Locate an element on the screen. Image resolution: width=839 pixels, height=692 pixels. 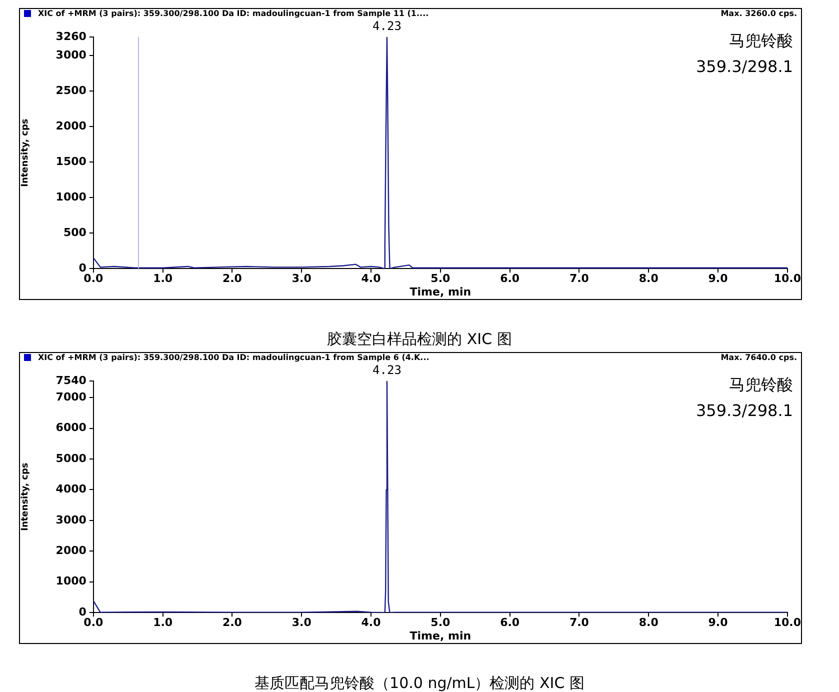
y-tick-label: 1500 is located at coordinates (71, 161).